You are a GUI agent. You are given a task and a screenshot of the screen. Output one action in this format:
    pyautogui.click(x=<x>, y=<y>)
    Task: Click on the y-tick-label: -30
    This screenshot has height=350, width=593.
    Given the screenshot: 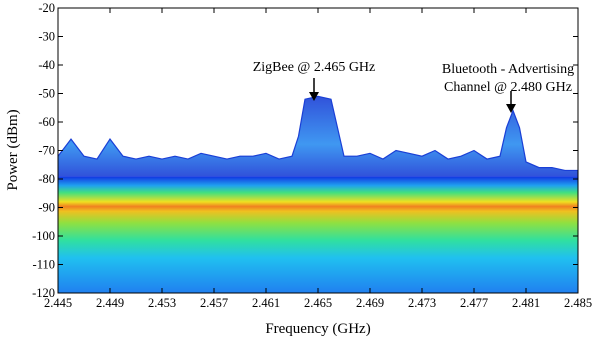 What is the action you would take?
    pyautogui.click(x=46, y=37)
    